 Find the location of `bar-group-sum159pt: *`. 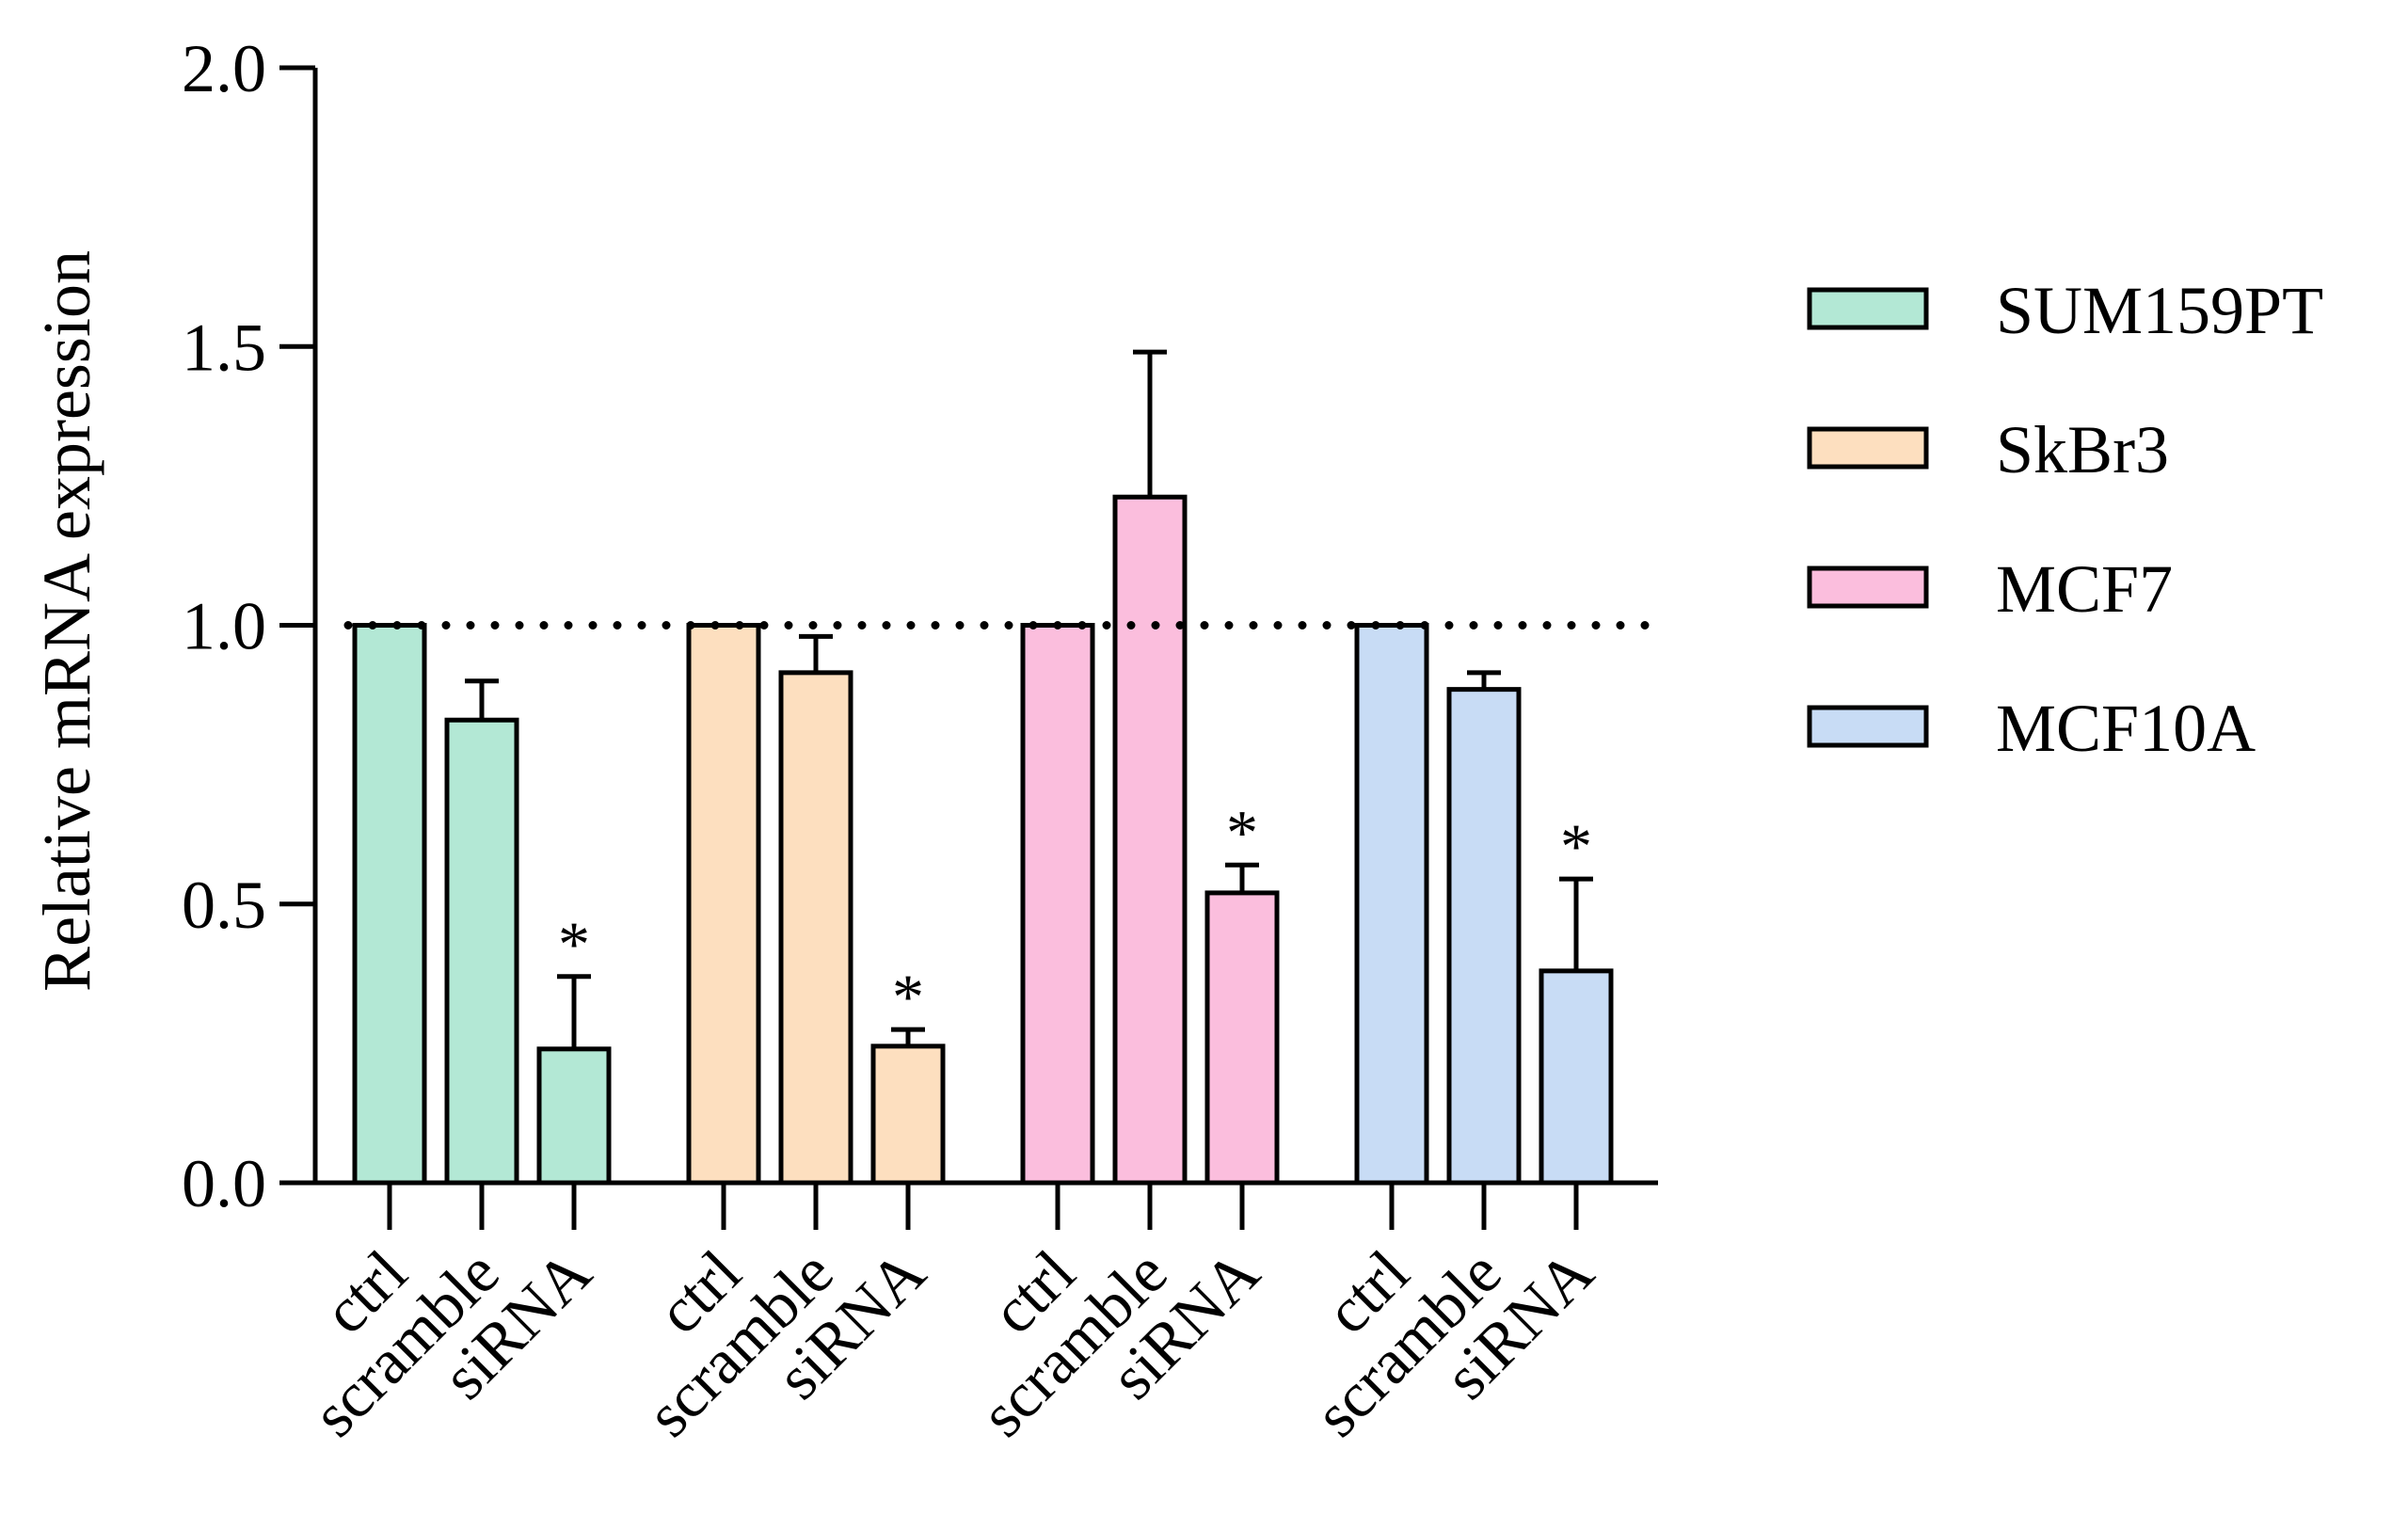

bar-group-sum159pt: * is located at coordinates (482, 904).